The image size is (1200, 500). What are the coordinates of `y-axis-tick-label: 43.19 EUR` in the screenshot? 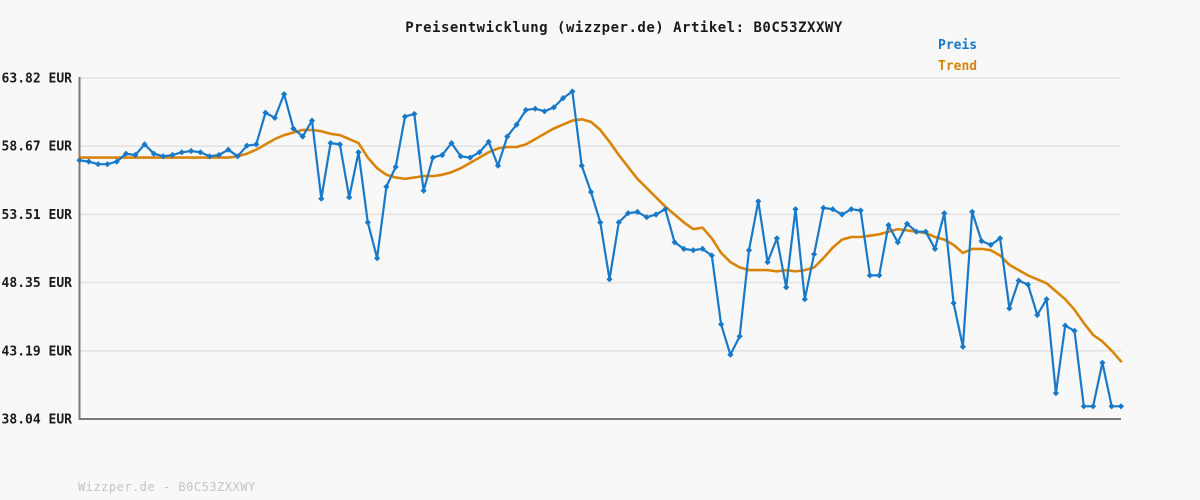 It's located at (37, 351).